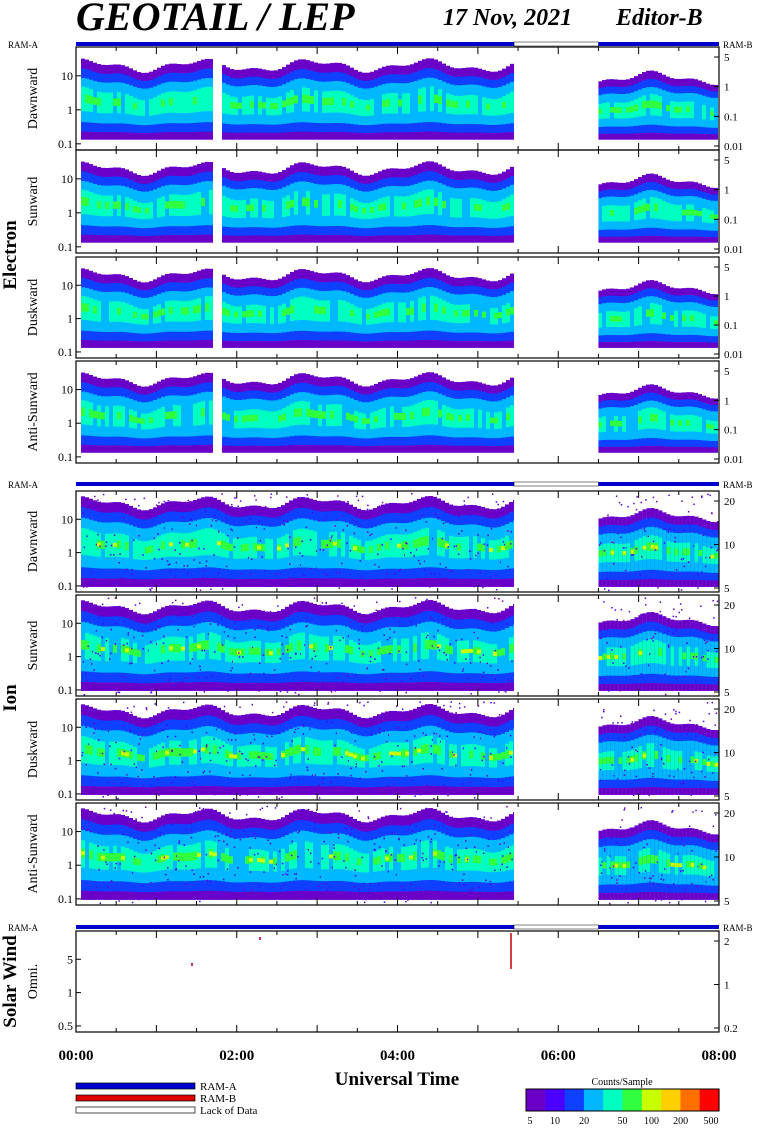 The width and height of the screenshot is (762, 1128). What do you see at coordinates (733, 460) in the screenshot?
I see `right-tick-label: 0.01` at bounding box center [733, 460].